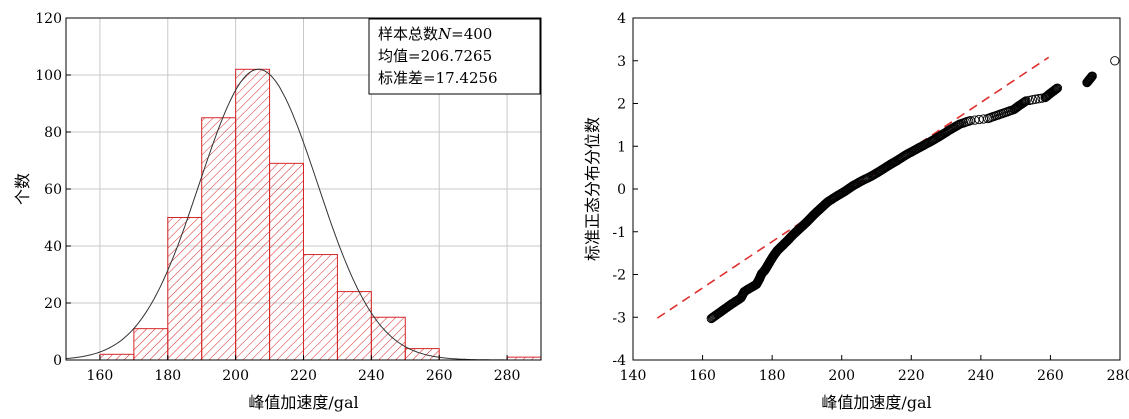 The width and height of the screenshot is (1129, 419). I want to click on y-tick-label: 40, so click(53, 247).